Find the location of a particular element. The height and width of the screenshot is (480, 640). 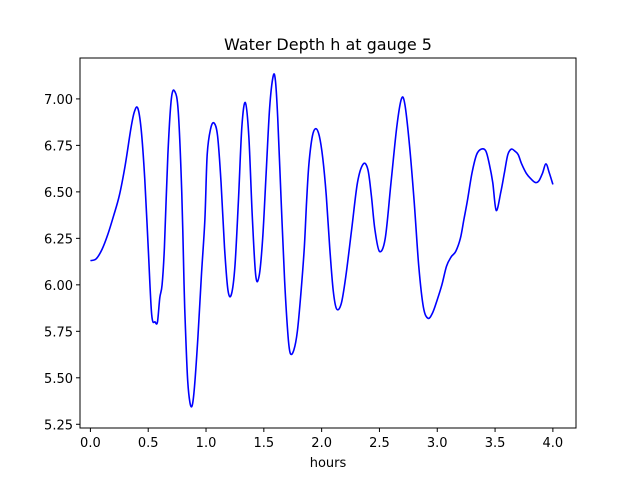

y-tick-label: 5.25 is located at coordinates (58, 425).